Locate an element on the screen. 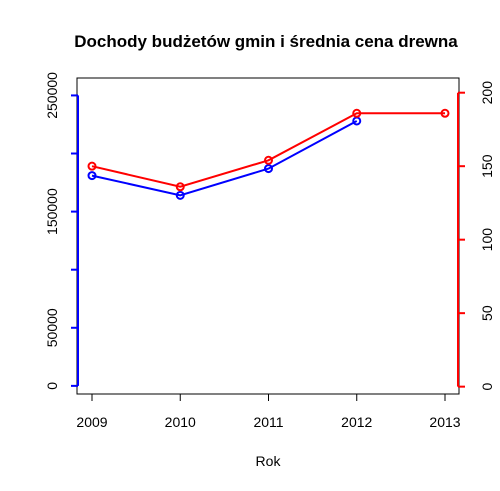  x-tick-label: 2013 is located at coordinates (444, 422).